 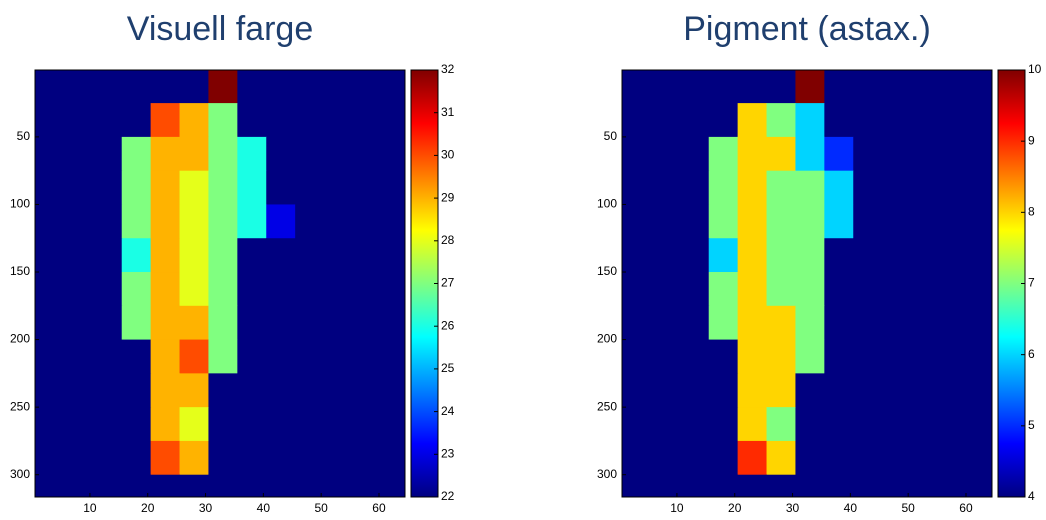 I want to click on y-tick-label: 200, so click(x=607, y=339).